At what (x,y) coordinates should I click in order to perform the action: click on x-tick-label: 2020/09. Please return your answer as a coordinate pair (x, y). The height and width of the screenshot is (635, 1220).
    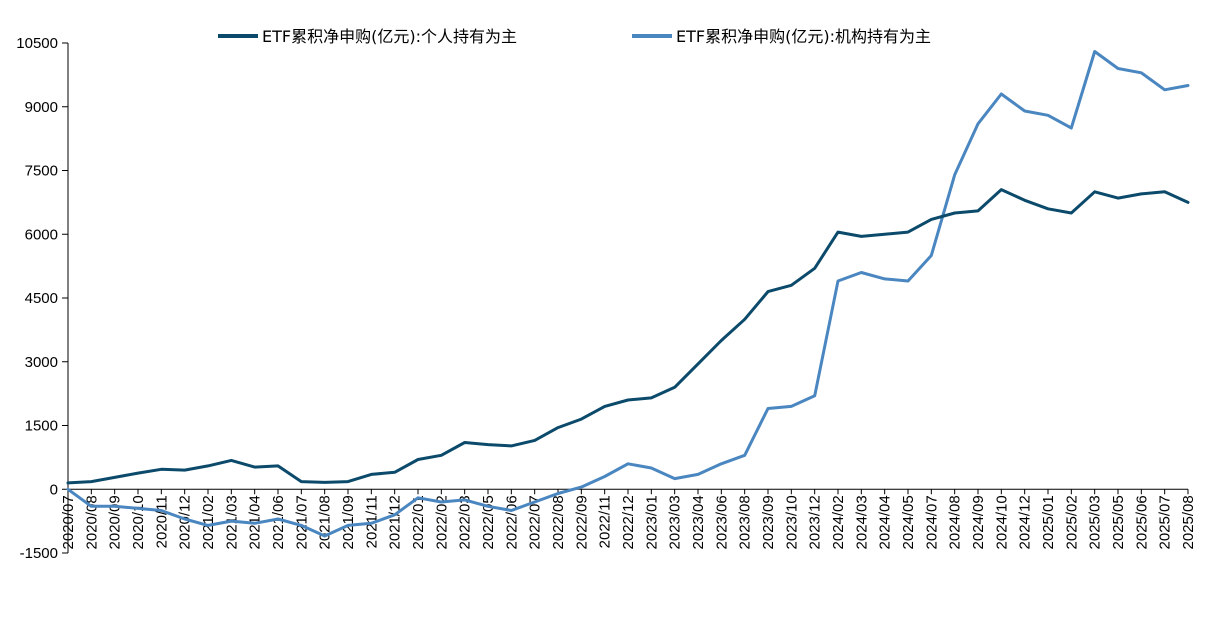
    Looking at the image, I should click on (115, 522).